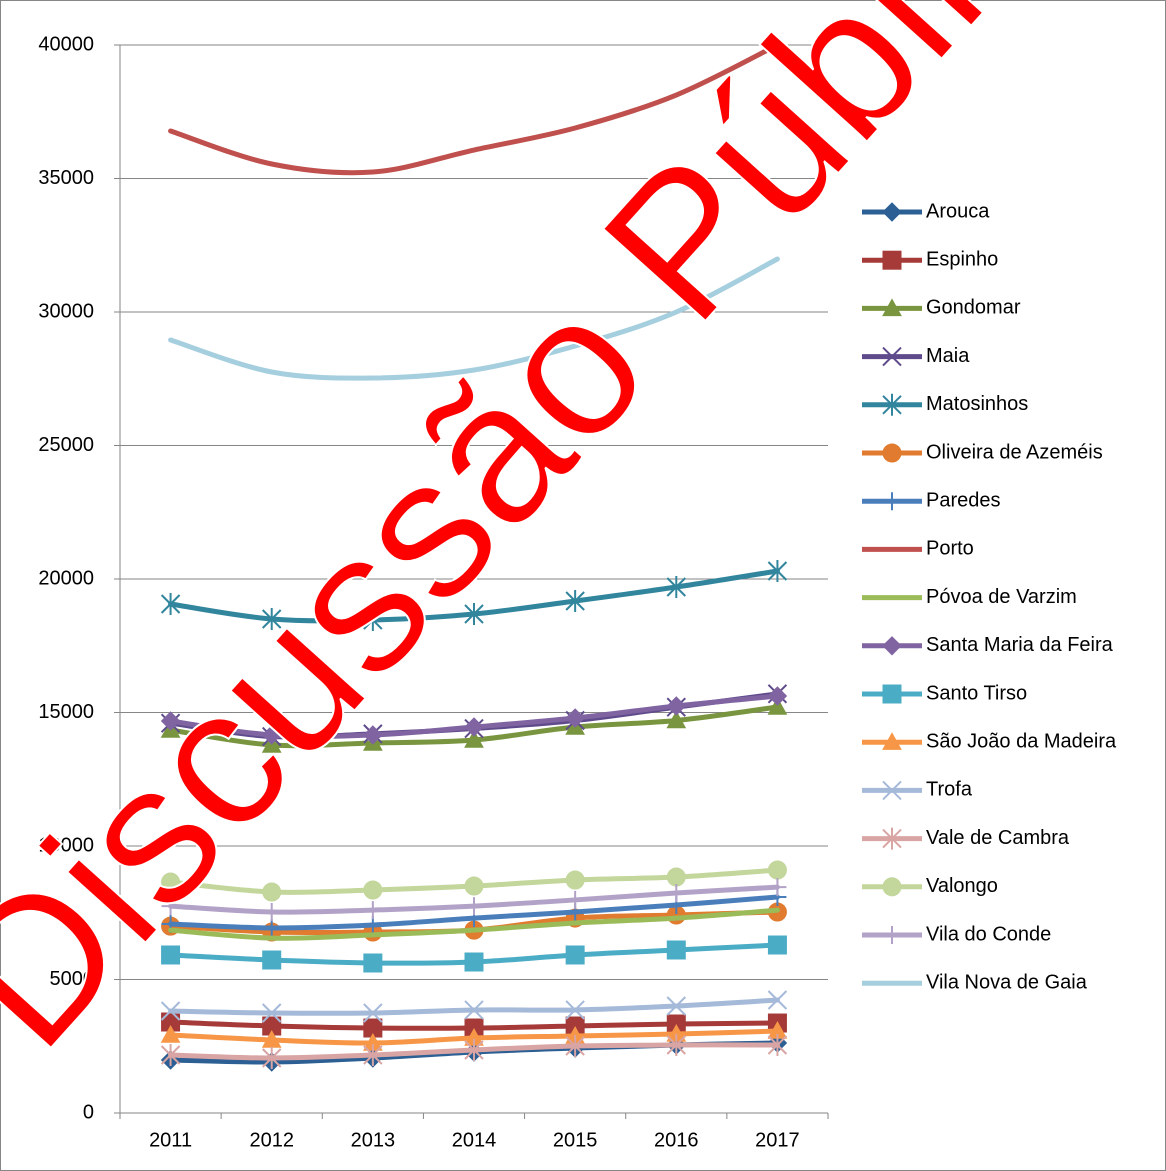 The height and width of the screenshot is (1171, 1166). Describe the element at coordinates (66, 445) in the screenshot. I see `y-tick-label: 25000` at that location.